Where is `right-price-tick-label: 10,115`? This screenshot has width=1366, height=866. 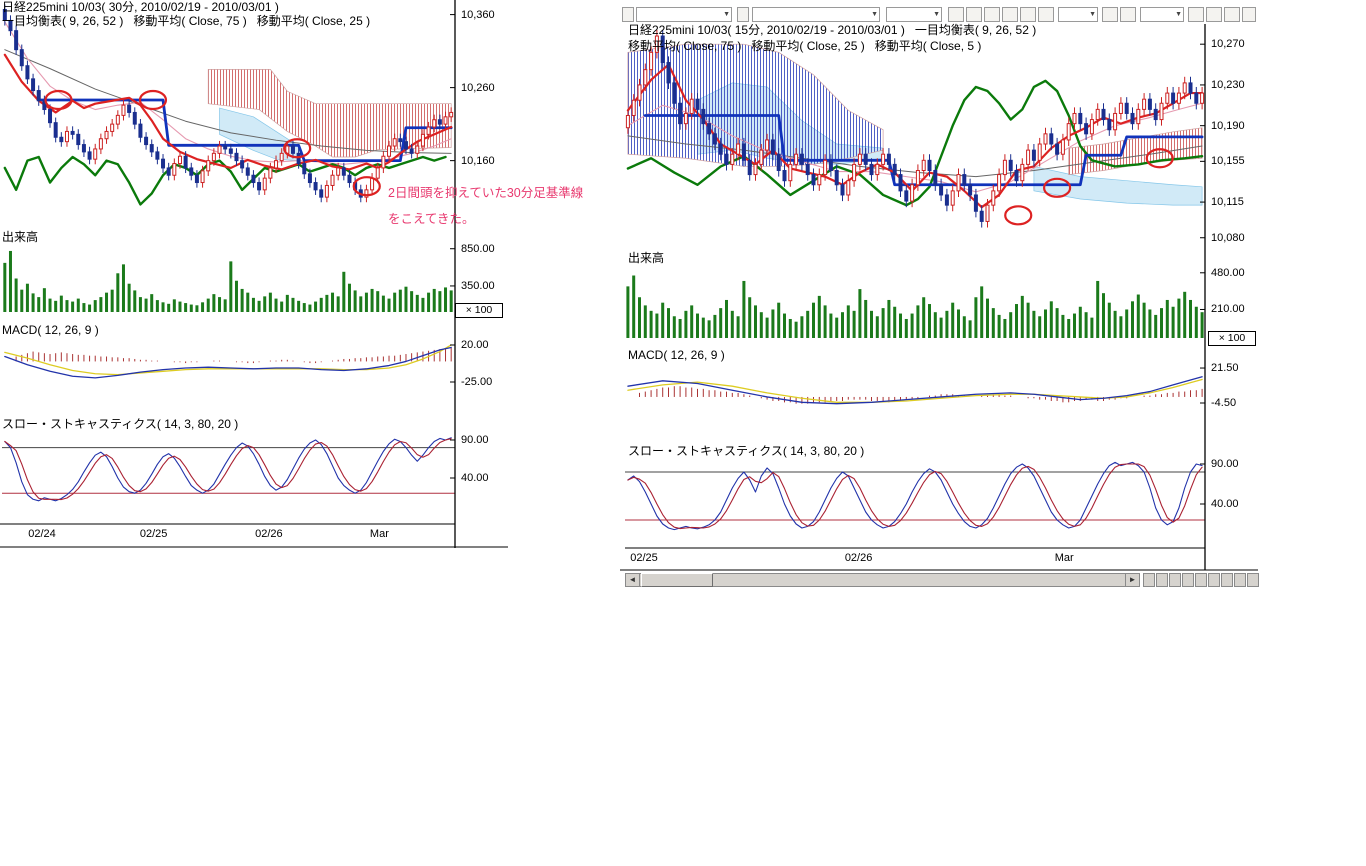 right-price-tick-label: 10,115 is located at coordinates (1227, 202).